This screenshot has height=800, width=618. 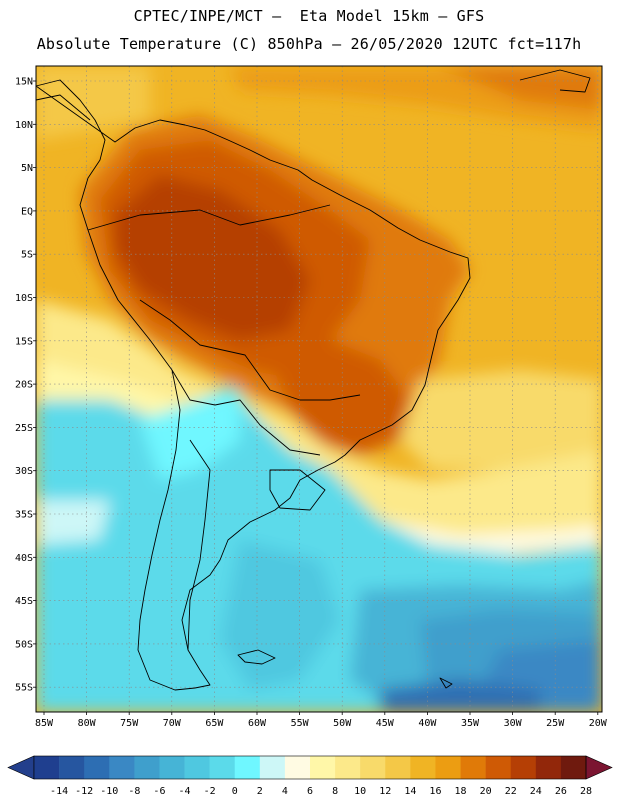 I want to click on colorbar-tick-label: 2, so click(x=260, y=791).